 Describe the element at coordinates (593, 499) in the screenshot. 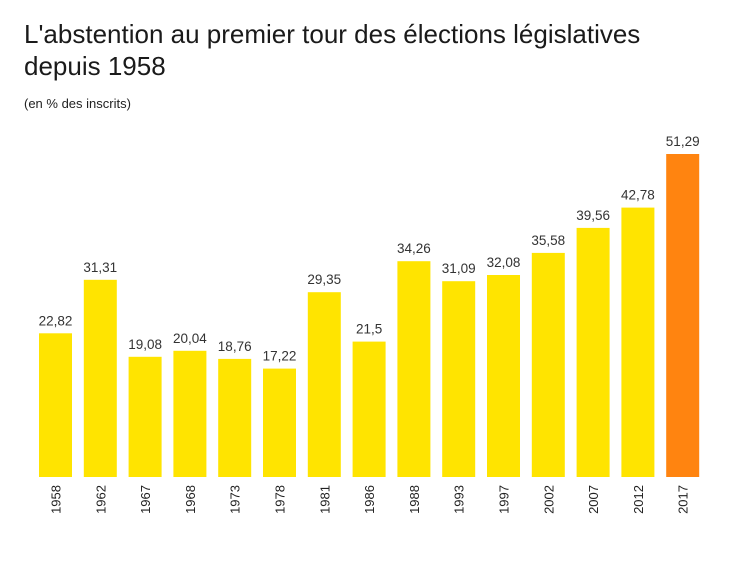

I see `x-tick-label-2007: 2007` at that location.